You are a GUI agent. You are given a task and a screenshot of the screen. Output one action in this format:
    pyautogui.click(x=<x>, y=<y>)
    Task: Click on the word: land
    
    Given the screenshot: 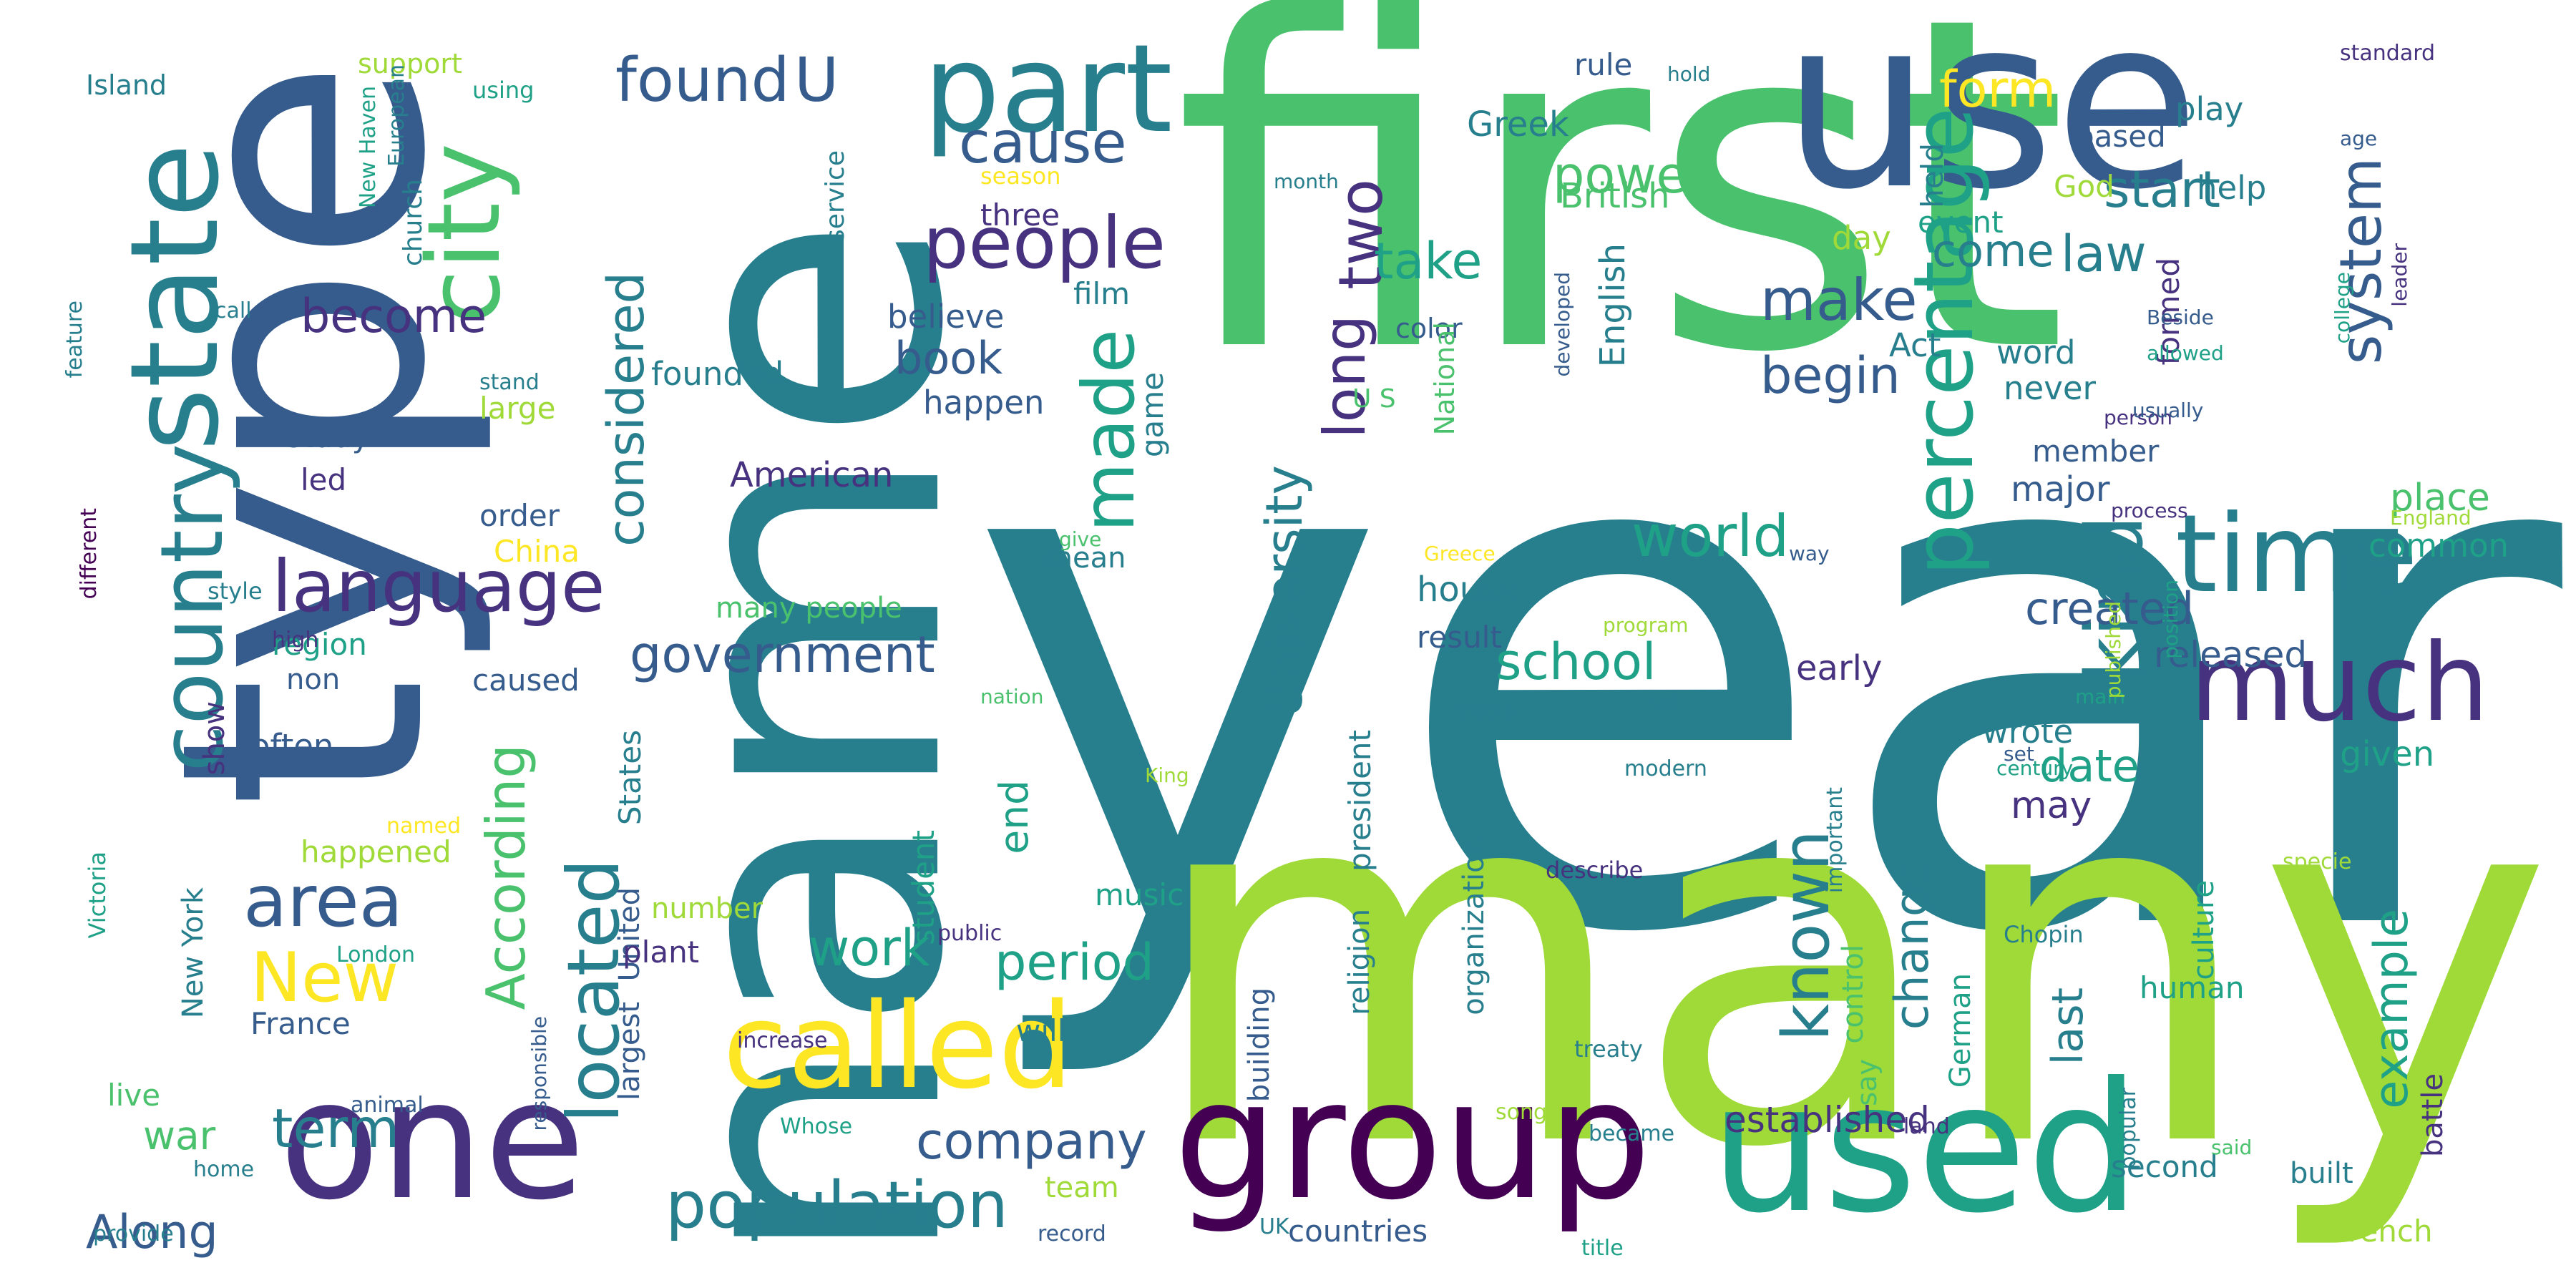 What is the action you would take?
    pyautogui.click(x=1926, y=1126)
    